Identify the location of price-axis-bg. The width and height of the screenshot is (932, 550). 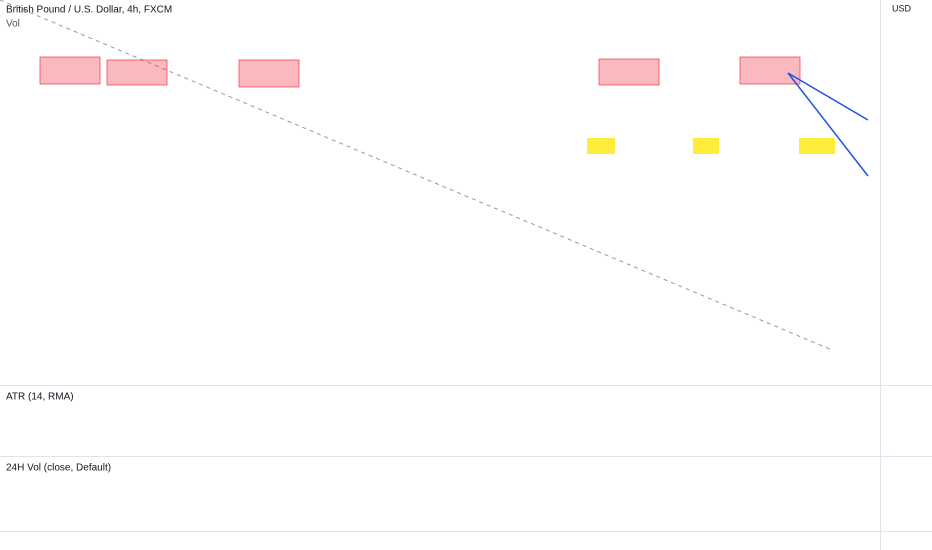
(906, 275).